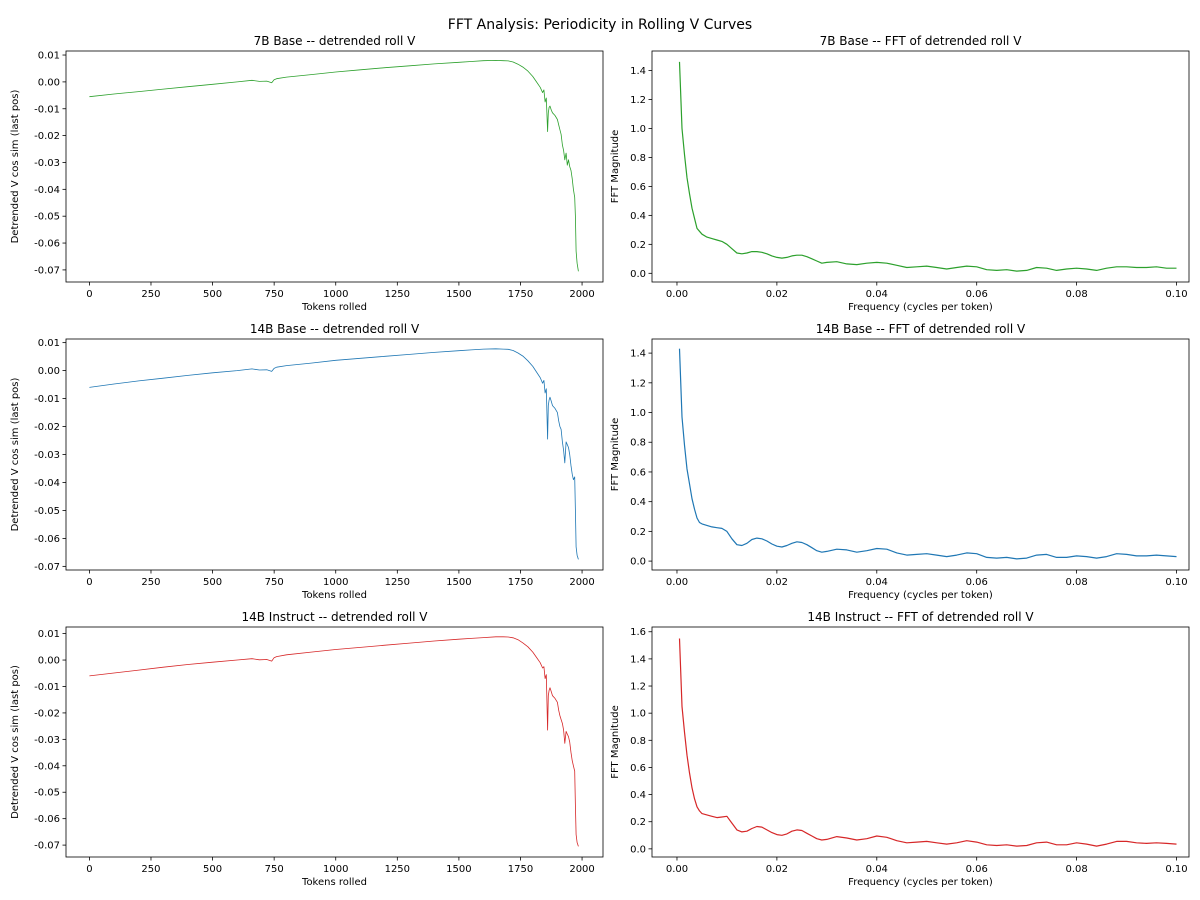 This screenshot has width=1200, height=900. Describe the element at coordinates (1076, 869) in the screenshot. I see `x-tick-label: 0.08` at that location.